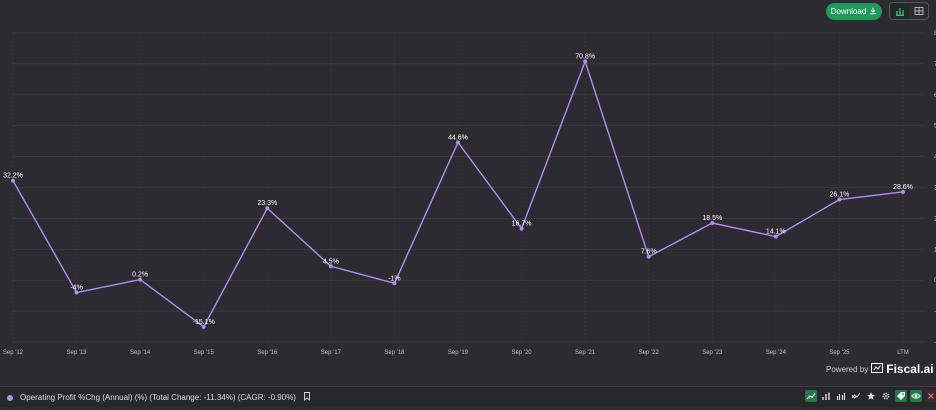 Image resolution: width=936 pixels, height=410 pixels. Describe the element at coordinates (585, 56) in the screenshot. I see `data-label: 70.8%` at that location.